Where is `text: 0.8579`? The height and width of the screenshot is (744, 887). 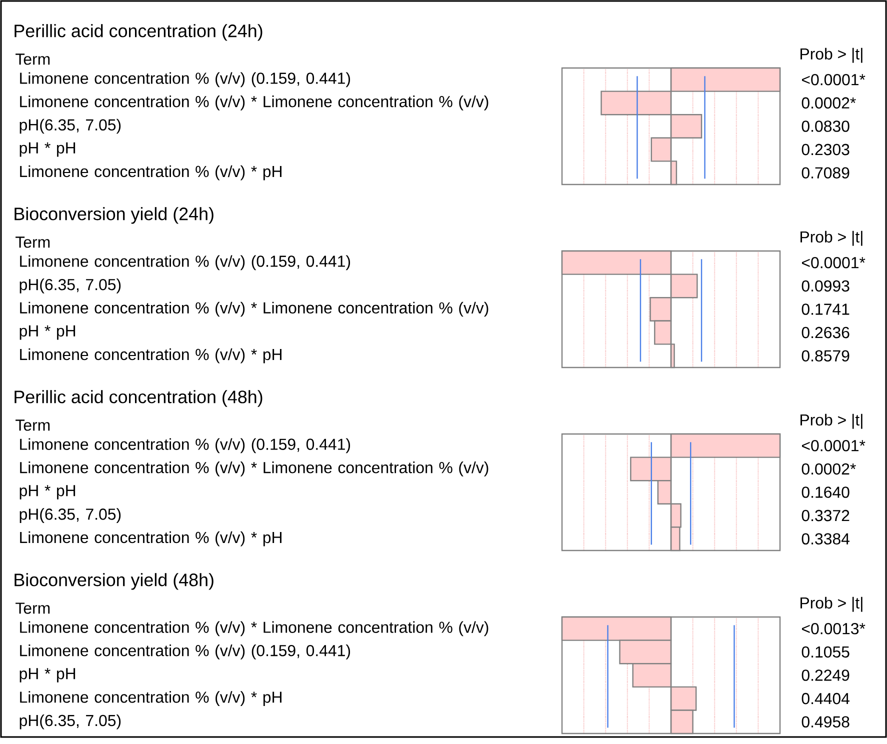 text: 0.8579 is located at coordinates (826, 356).